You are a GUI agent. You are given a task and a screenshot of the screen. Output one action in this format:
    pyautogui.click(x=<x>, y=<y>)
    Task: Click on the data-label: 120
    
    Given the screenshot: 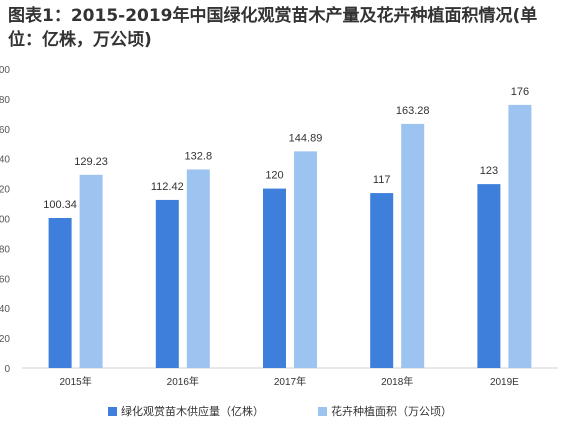 What is the action you would take?
    pyautogui.click(x=274, y=176)
    